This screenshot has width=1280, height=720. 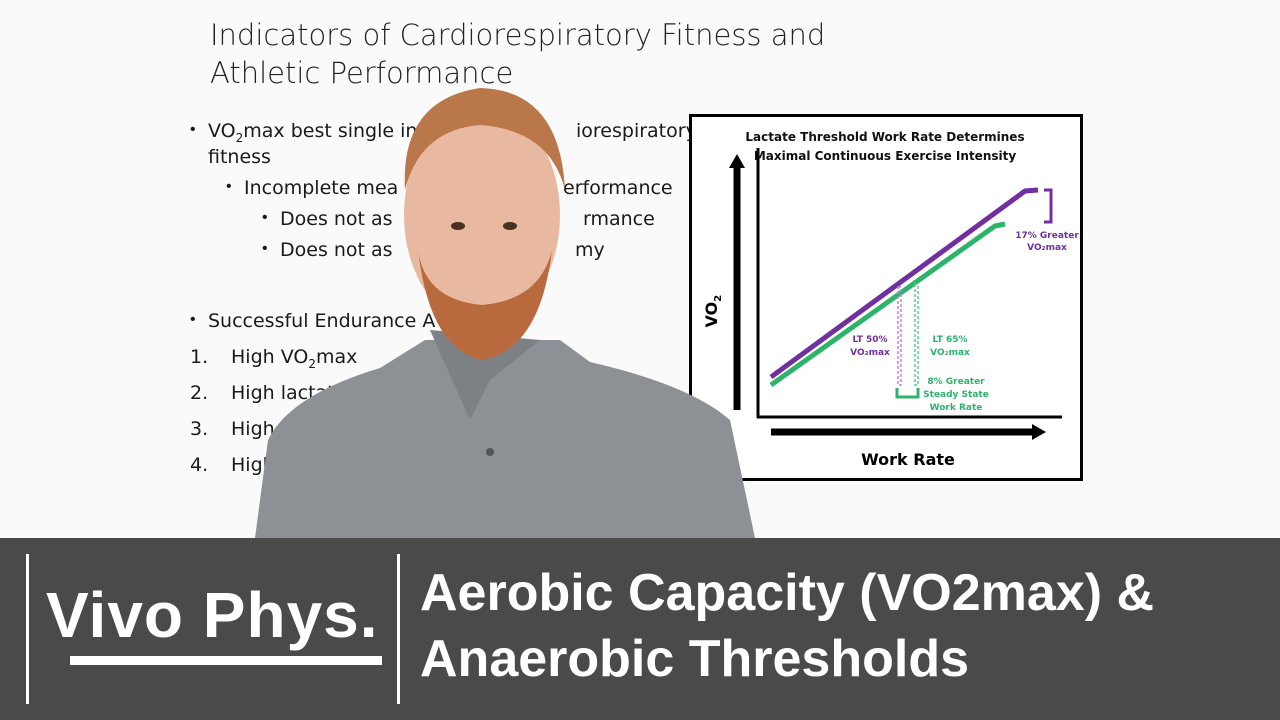 I want to click on presenter-beard, so click(x=485, y=305).